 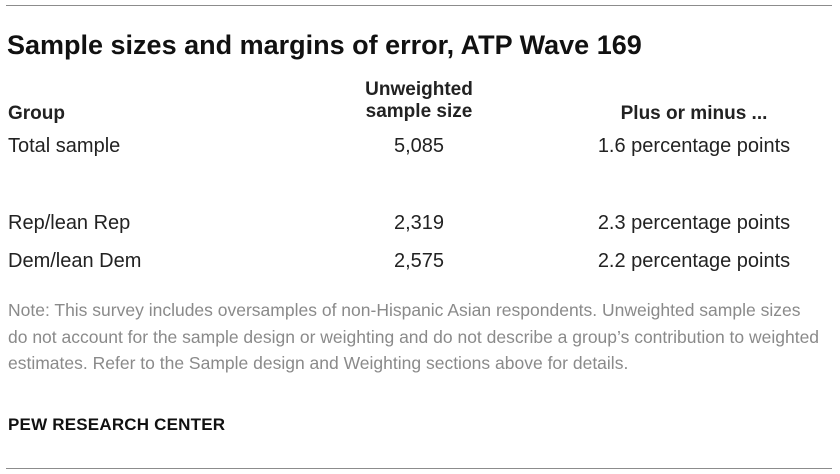 I want to click on header-group: Group, so click(x=36, y=113).